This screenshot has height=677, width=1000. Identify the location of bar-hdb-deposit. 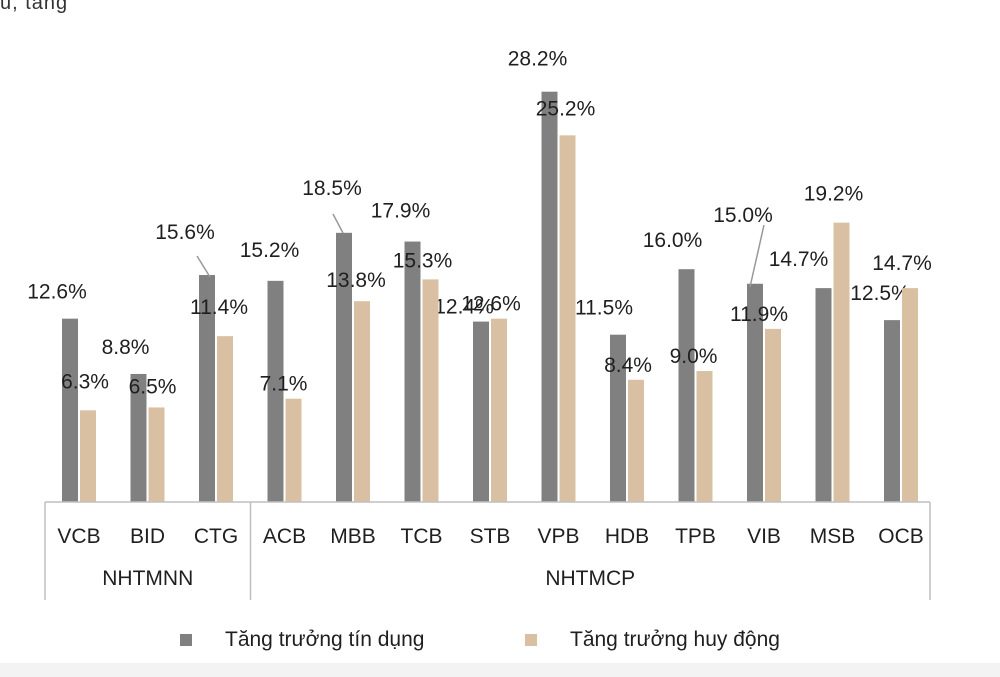
(636, 440).